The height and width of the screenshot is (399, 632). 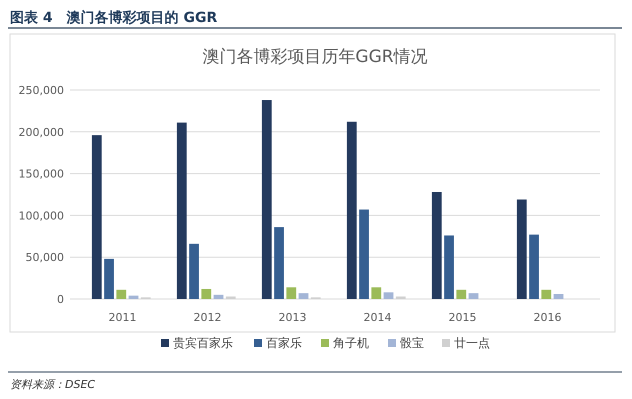 I want to click on x-tick-label: 2011, so click(x=122, y=317).